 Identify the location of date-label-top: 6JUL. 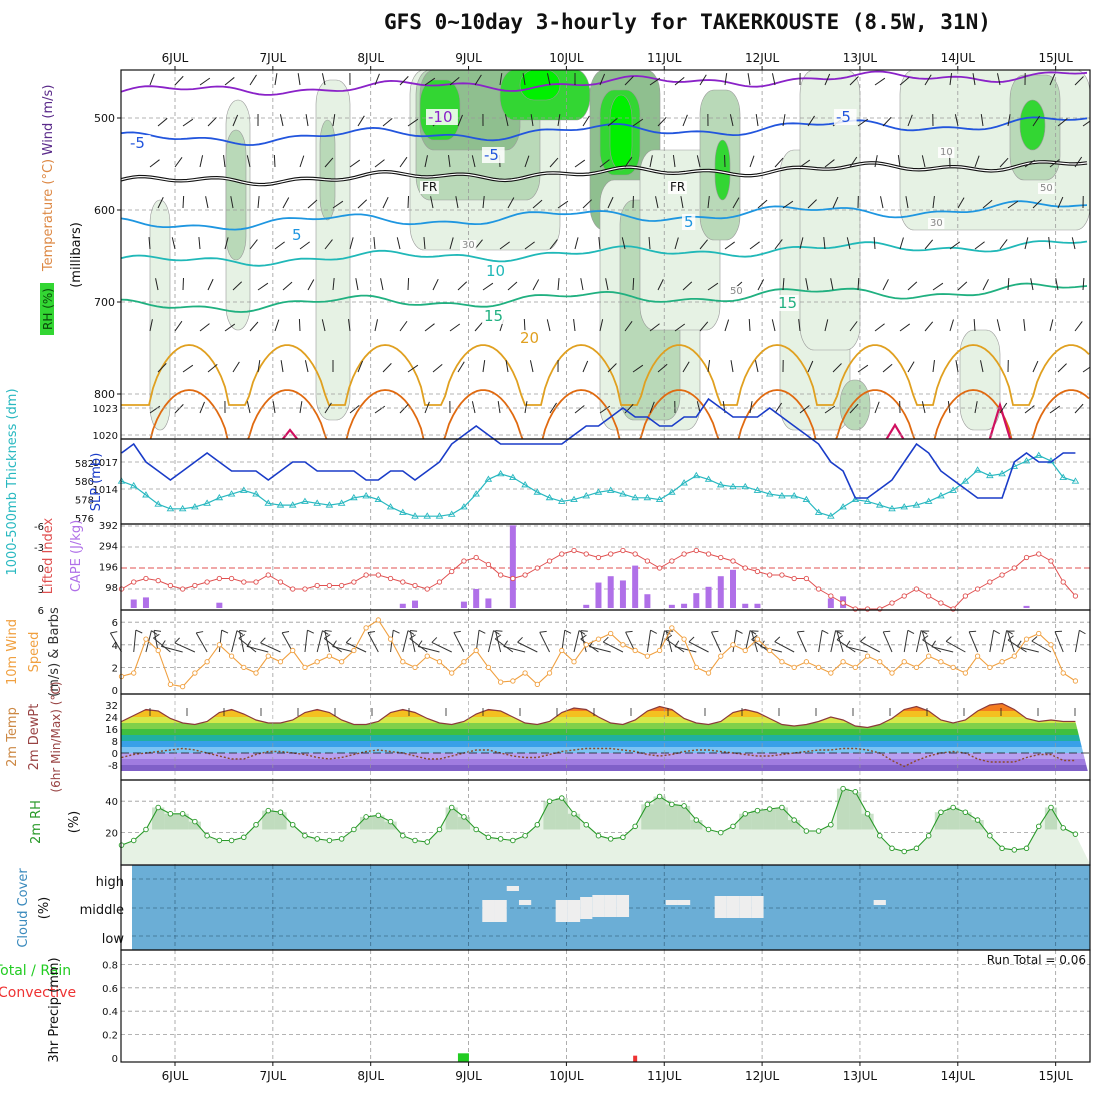
(175, 58).